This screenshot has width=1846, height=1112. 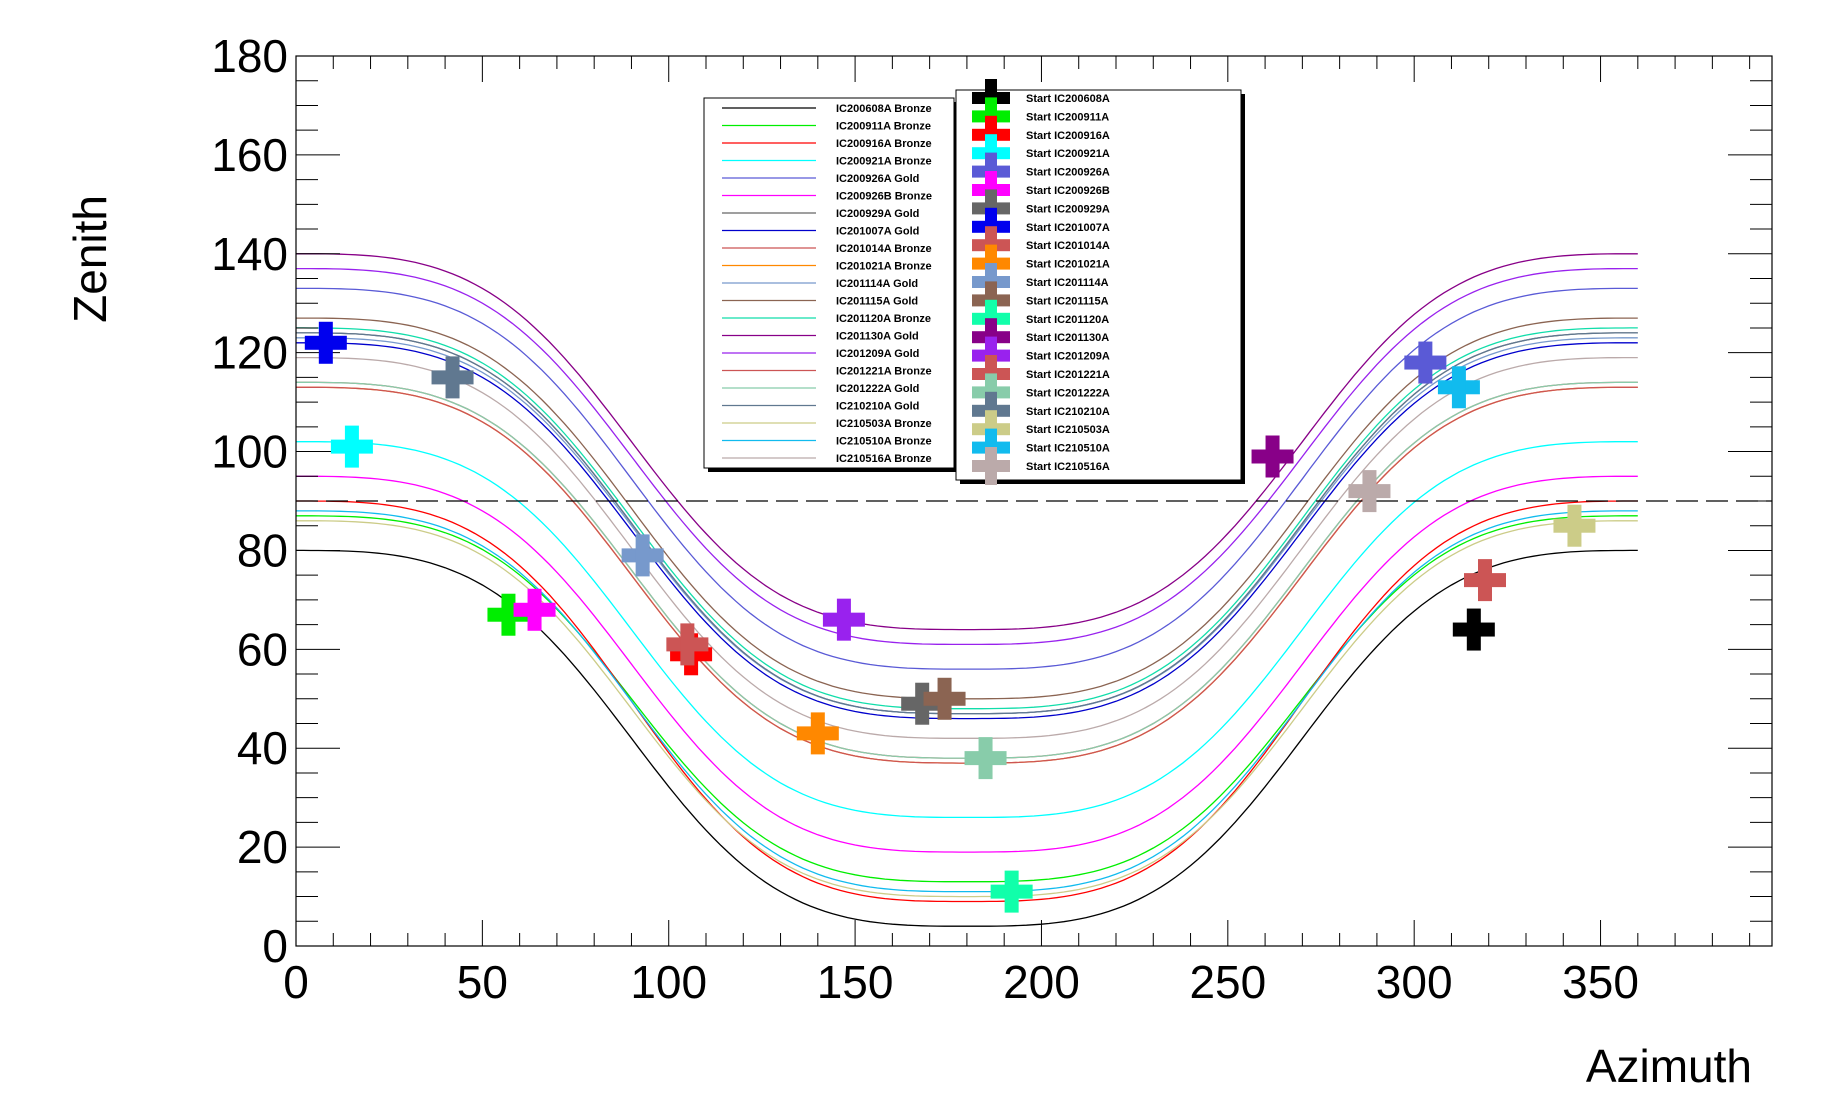 I want to click on legend-track-label-7: IC201007A Gold, so click(x=877, y=232).